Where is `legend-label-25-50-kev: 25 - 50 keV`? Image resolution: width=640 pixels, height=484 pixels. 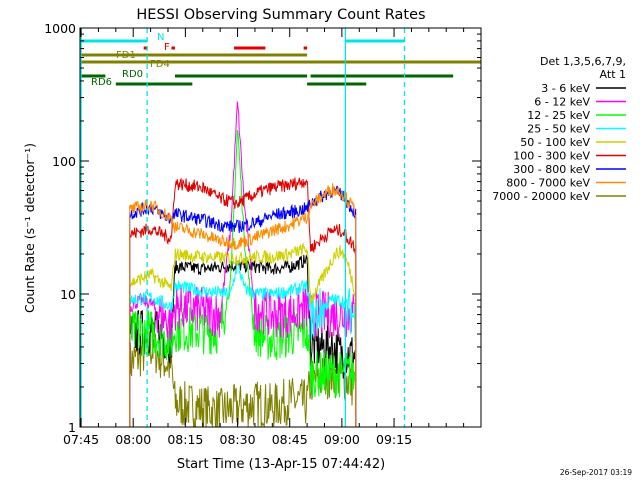 legend-label-25-50-kev: 25 - 50 keV is located at coordinates (558, 129).